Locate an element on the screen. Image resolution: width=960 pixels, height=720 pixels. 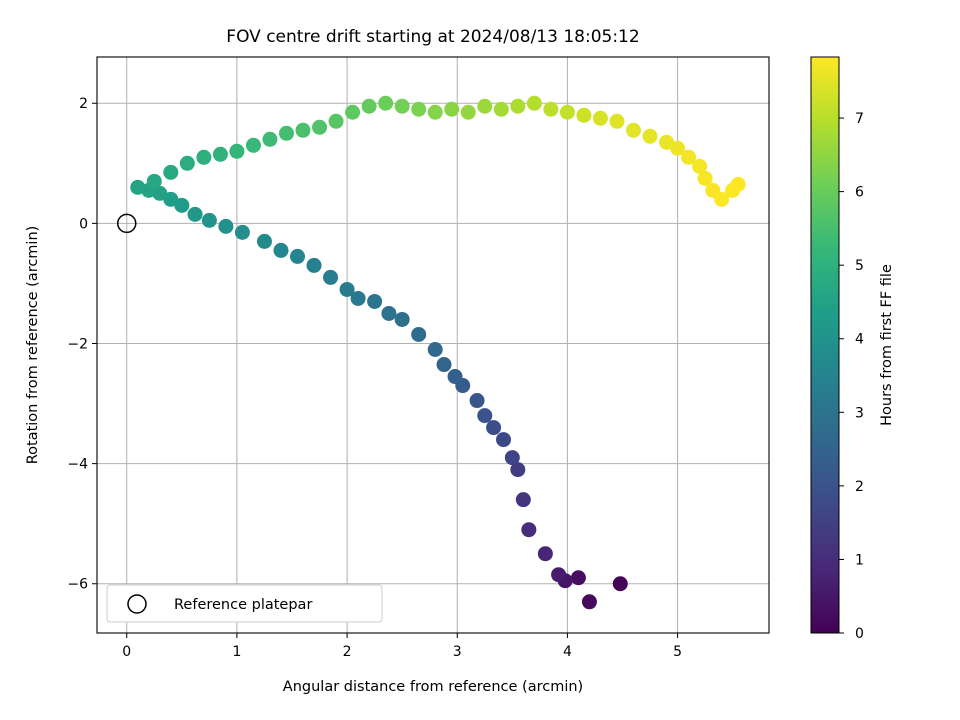
y-axis-ticks: −6 −4 −2 0 2 is located at coordinates (82, 344).